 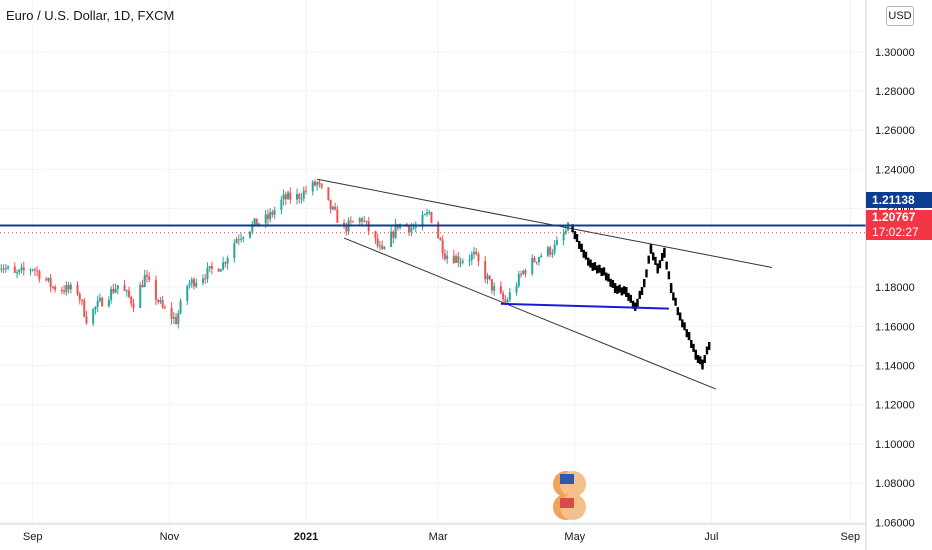 I want to click on trendline-lower, so click(x=530, y=313).